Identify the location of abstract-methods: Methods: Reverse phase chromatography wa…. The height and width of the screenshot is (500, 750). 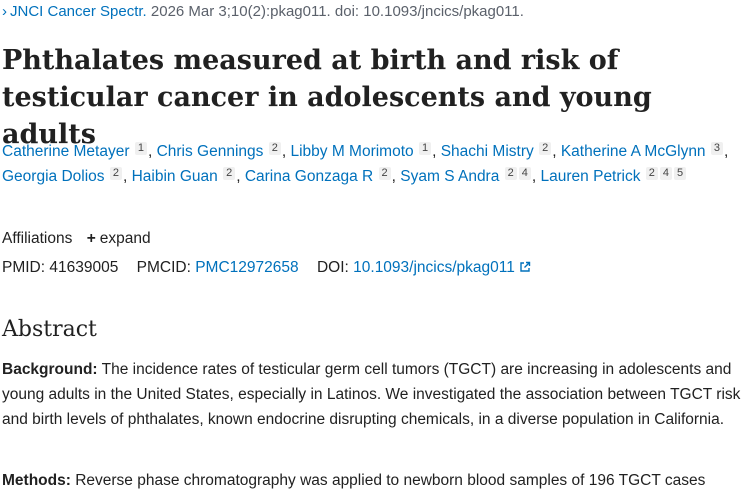
(374, 480).